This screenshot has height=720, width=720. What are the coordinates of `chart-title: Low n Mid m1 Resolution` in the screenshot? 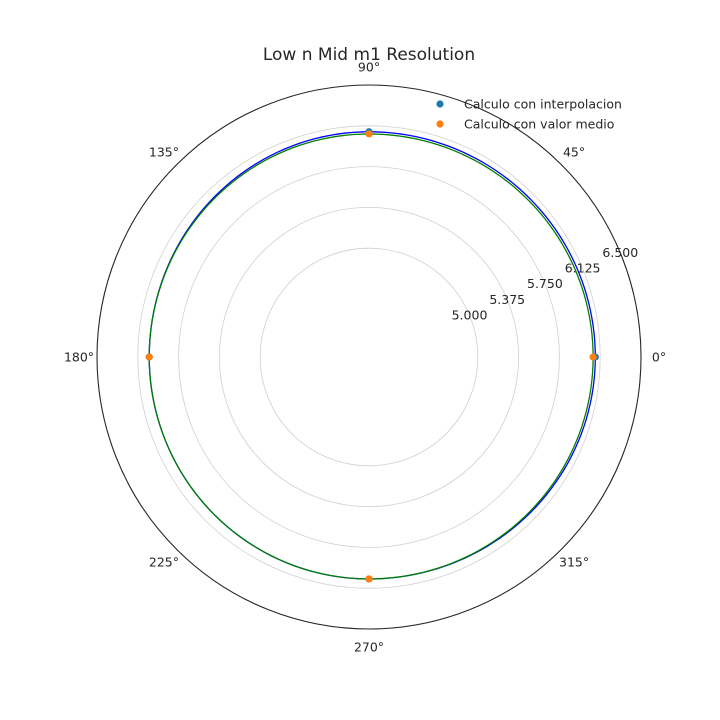 It's located at (369, 55).